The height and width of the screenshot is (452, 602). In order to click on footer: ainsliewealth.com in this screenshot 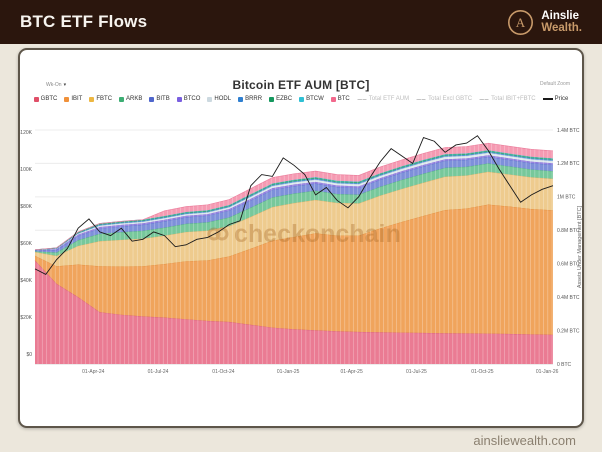, I will do `click(301, 440)`.